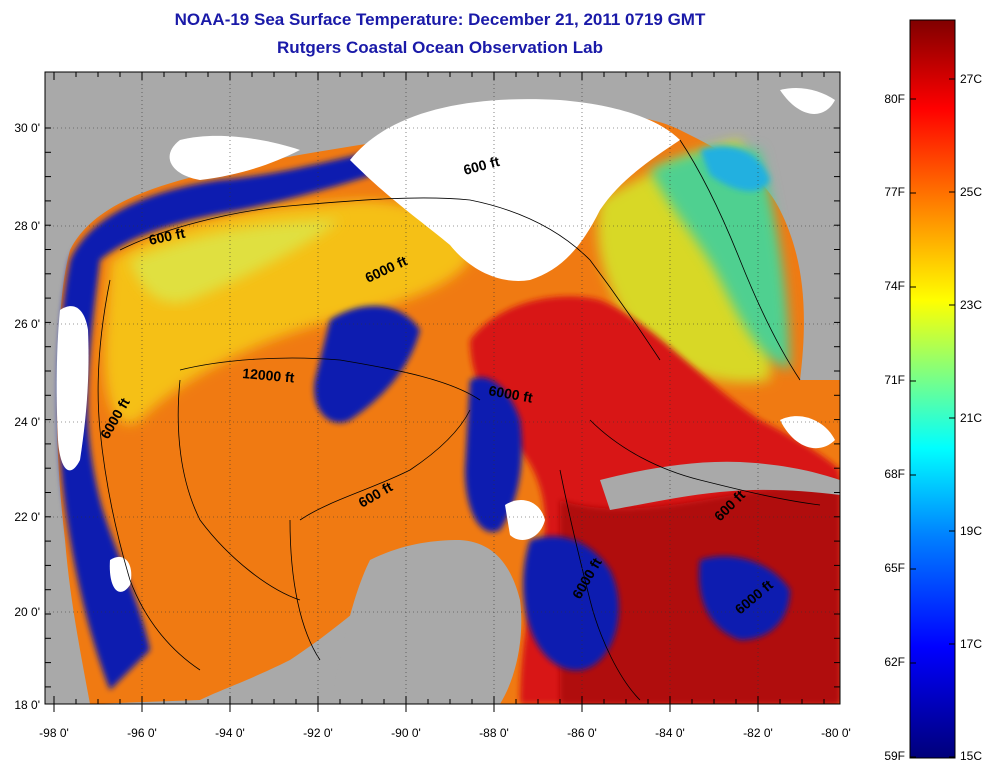 The width and height of the screenshot is (992, 770). What do you see at coordinates (894, 286) in the screenshot?
I see `colorbar-f-label: 74F` at bounding box center [894, 286].